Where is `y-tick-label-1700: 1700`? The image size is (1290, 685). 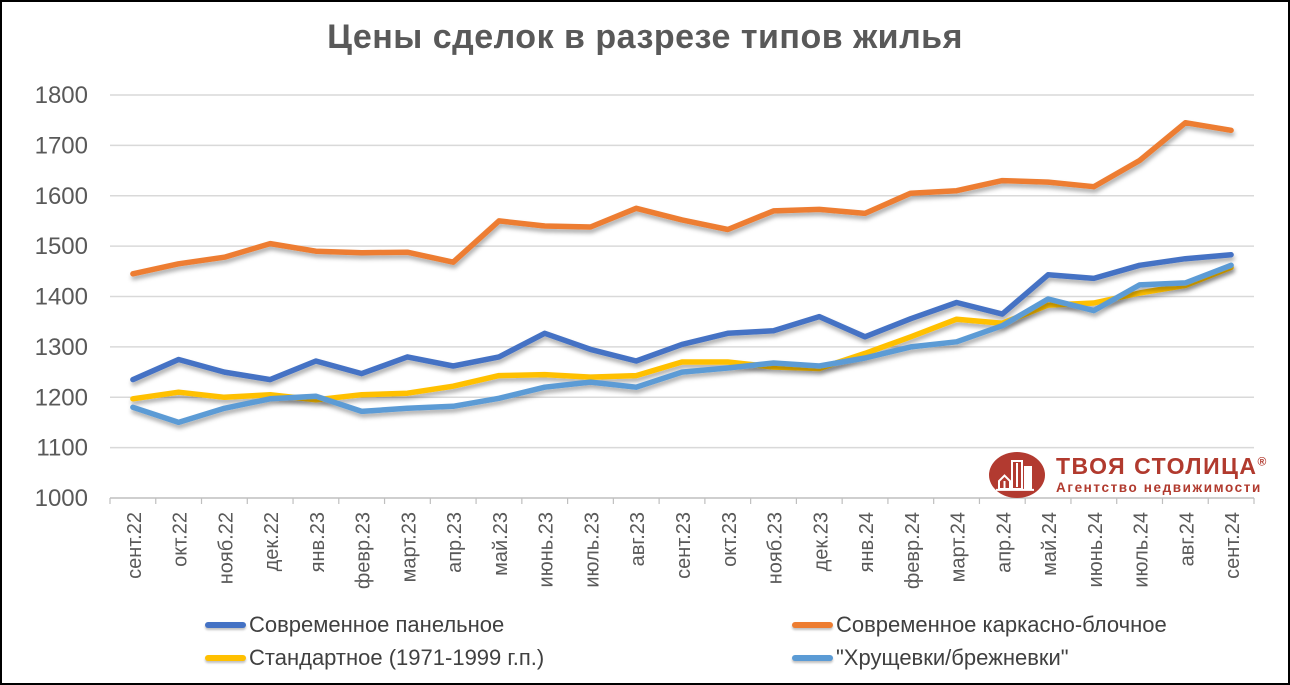 y-tick-label-1700: 1700 is located at coordinates (61, 145).